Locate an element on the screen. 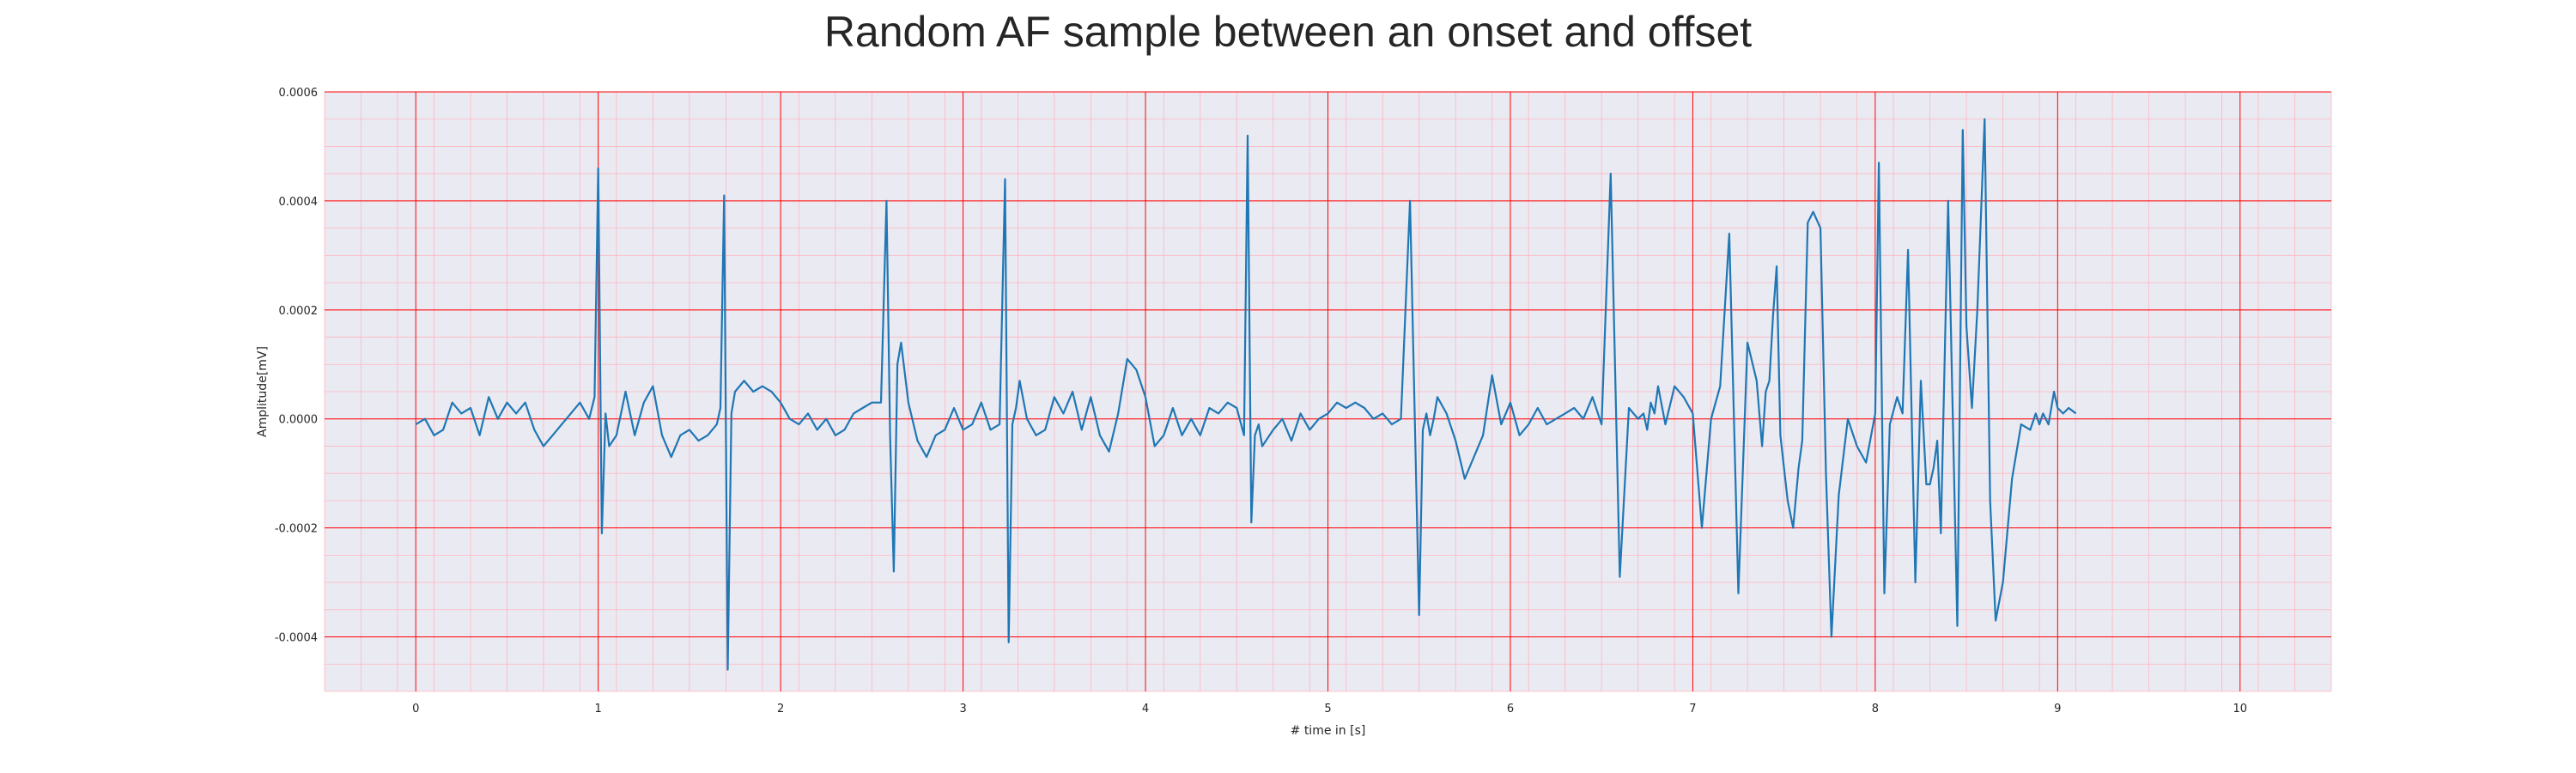 The width and height of the screenshot is (2576, 773). x-tick-label: 8 is located at coordinates (1875, 709).